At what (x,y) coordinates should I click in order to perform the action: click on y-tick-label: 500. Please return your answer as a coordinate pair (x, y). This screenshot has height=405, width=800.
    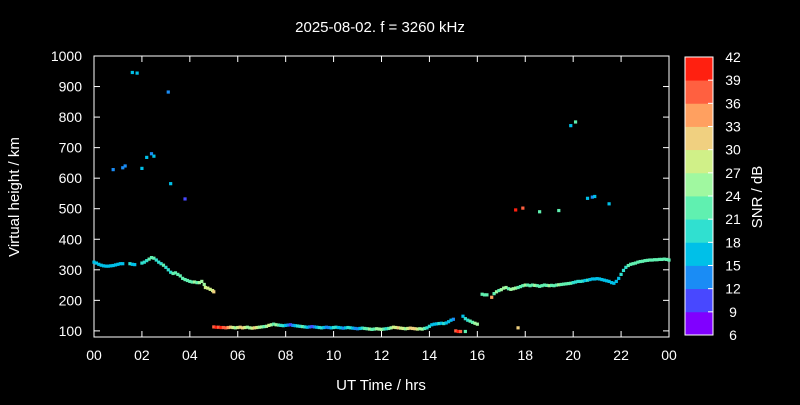
    Looking at the image, I should click on (71, 209).